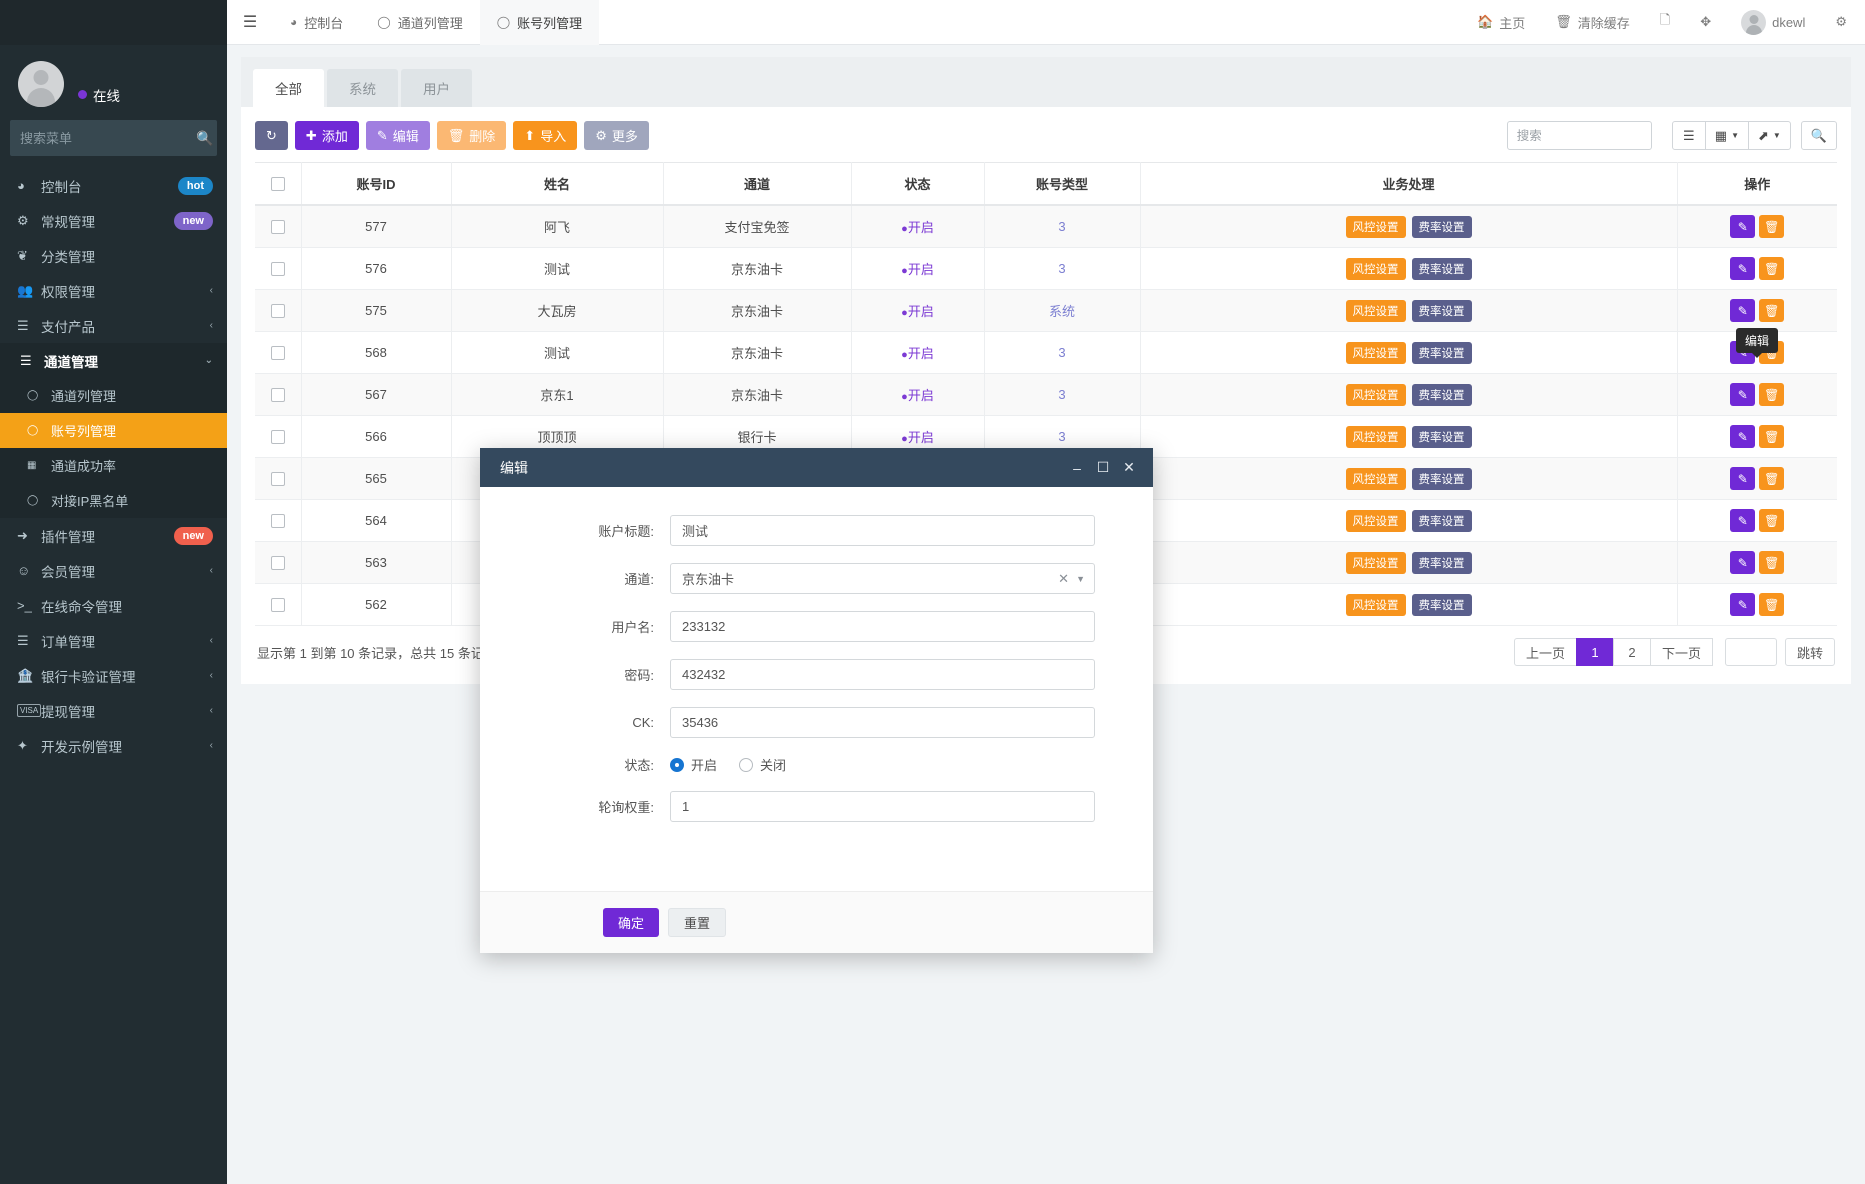 This screenshot has width=1865, height=1184. I want to click on channel-select: 京东油卡 ✕ ▼, so click(882, 578).